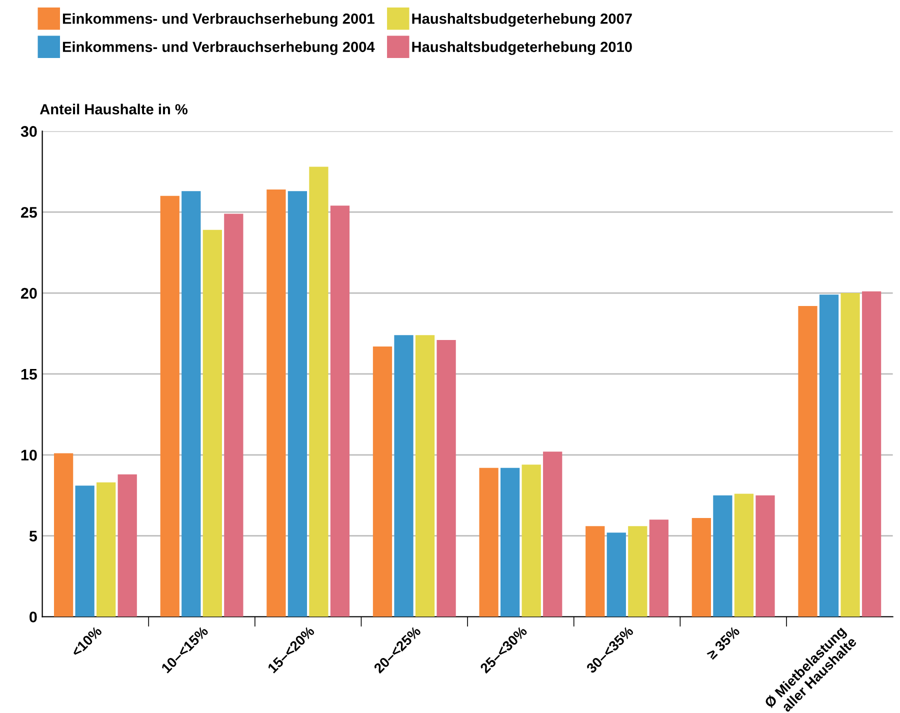  Describe the element at coordinates (218, 20) in the screenshot. I see `legend-label: Einkommens- und Verbrauchserhebung 2001` at that location.